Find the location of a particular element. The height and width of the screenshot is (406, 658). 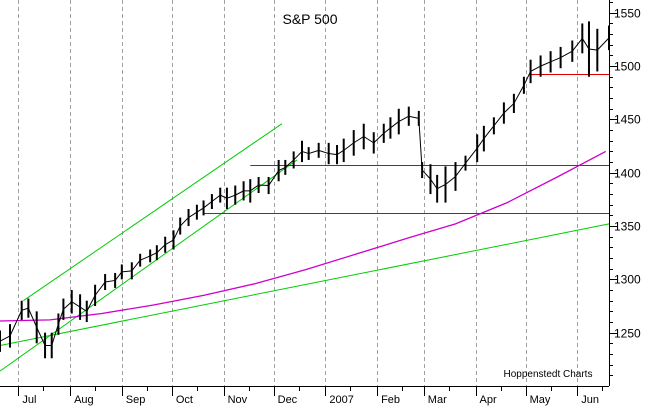

y-tick-label-1250: 1250 is located at coordinates (627, 334).